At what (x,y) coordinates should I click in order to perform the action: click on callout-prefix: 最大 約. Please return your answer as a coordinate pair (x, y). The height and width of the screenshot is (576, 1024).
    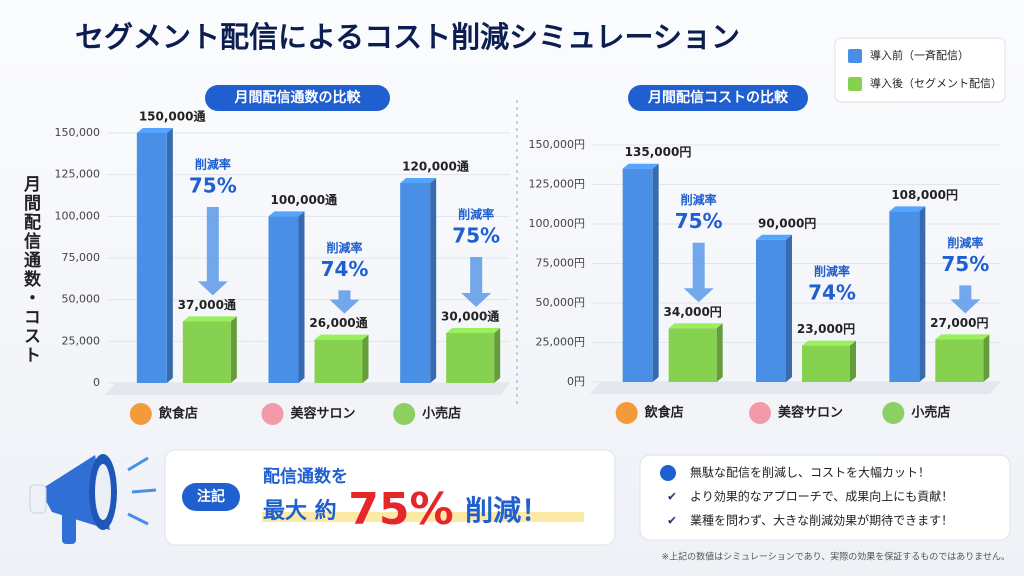
    Looking at the image, I should click on (300, 511).